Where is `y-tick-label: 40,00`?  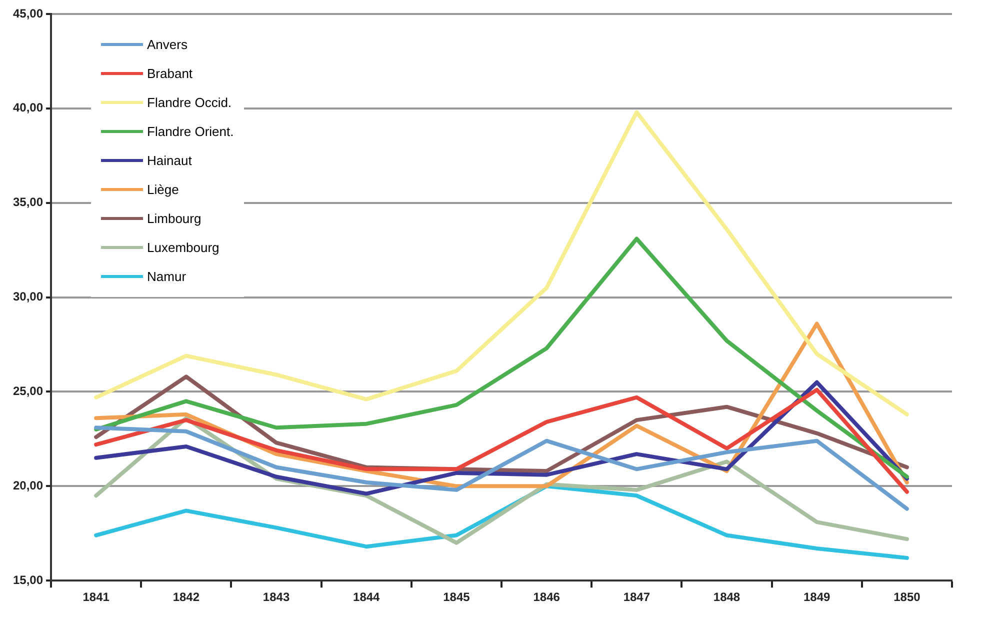
y-tick-label: 40,00 is located at coordinates (28, 107).